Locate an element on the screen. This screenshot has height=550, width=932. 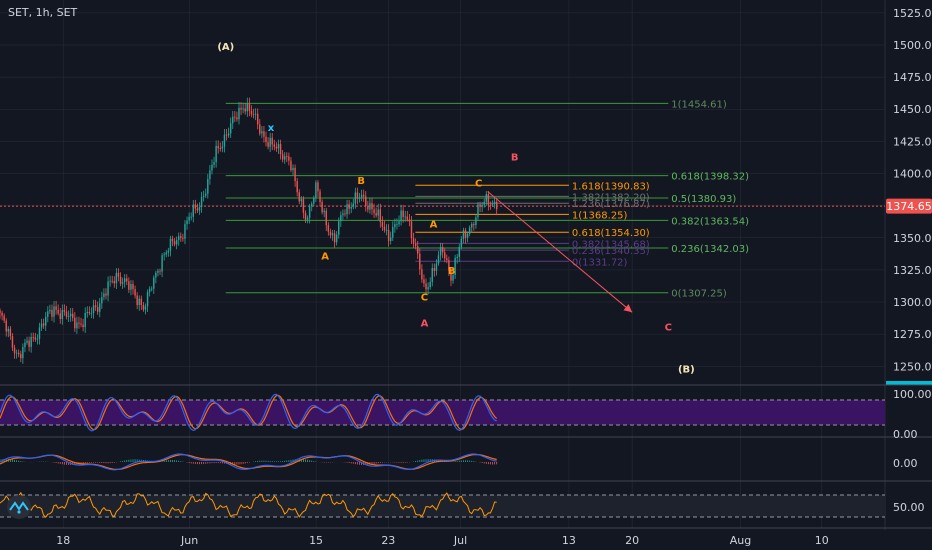
time-tick-label: Jun is located at coordinates (189, 540).